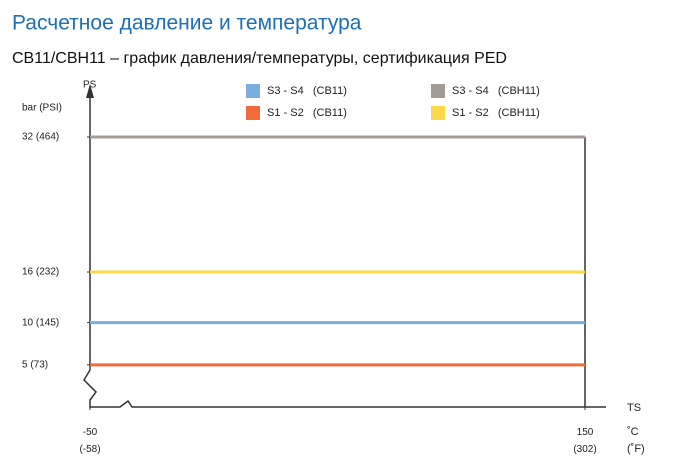 This screenshot has width=691, height=471. Describe the element at coordinates (634, 408) in the screenshot. I see `x-axis-label: TS` at that location.